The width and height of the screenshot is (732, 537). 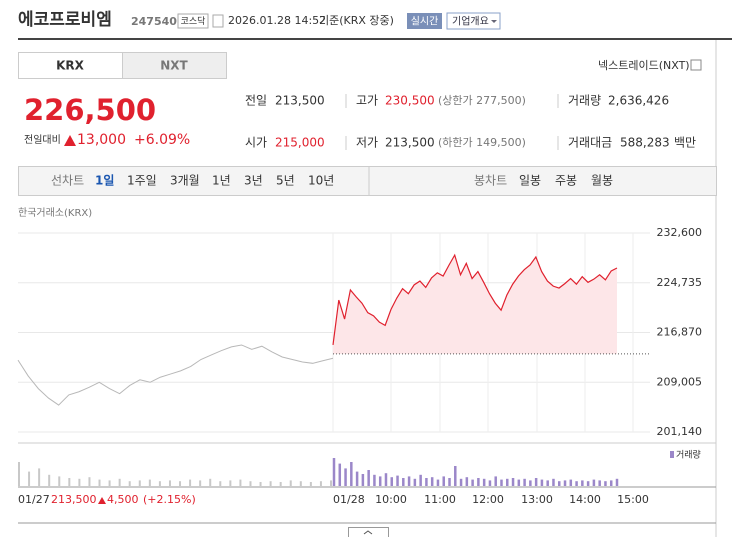 What do you see at coordinates (488, 499) in the screenshot?
I see `x-tick-label: 12:00` at bounding box center [488, 499].